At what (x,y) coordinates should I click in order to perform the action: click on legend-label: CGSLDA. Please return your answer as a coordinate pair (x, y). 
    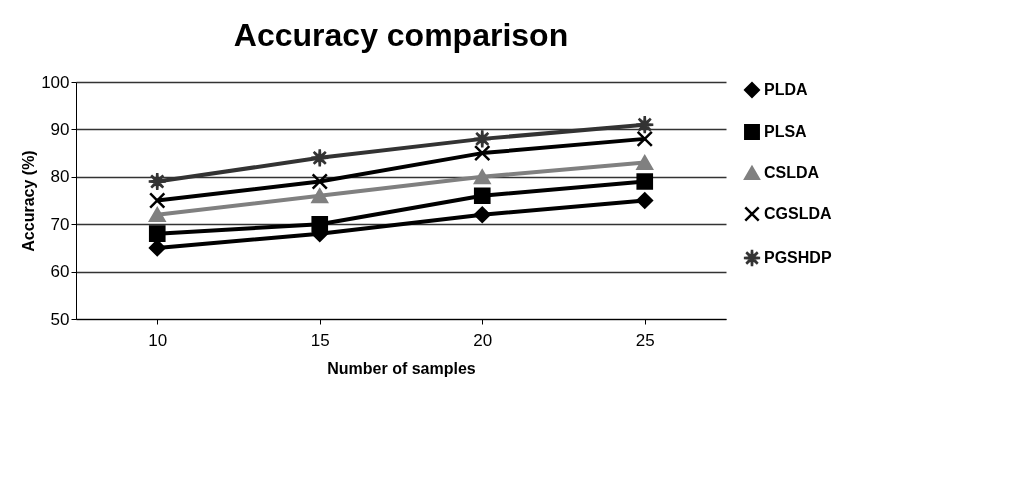
    Looking at the image, I should click on (798, 213).